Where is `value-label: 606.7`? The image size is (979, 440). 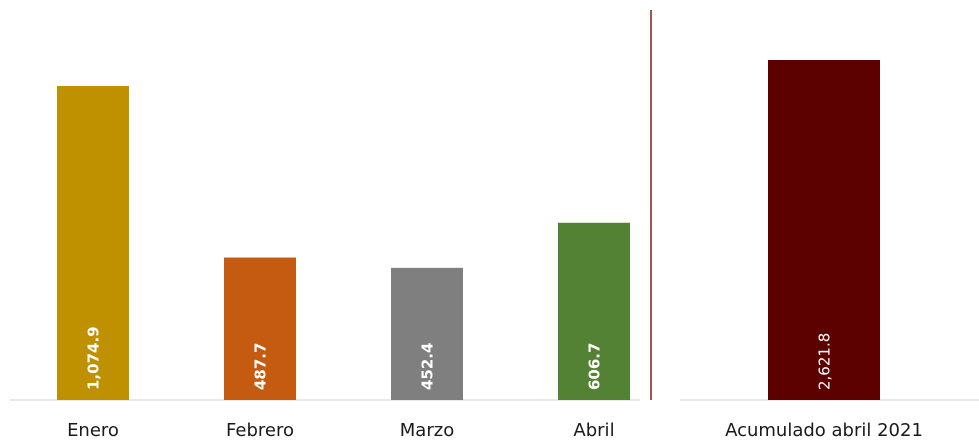 value-label: 606.7 is located at coordinates (595, 366).